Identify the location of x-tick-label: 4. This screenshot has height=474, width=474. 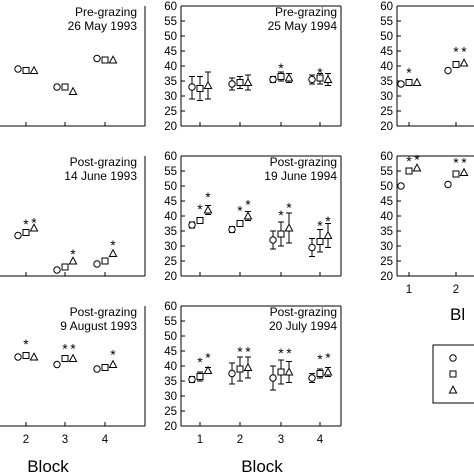
(105, 440).